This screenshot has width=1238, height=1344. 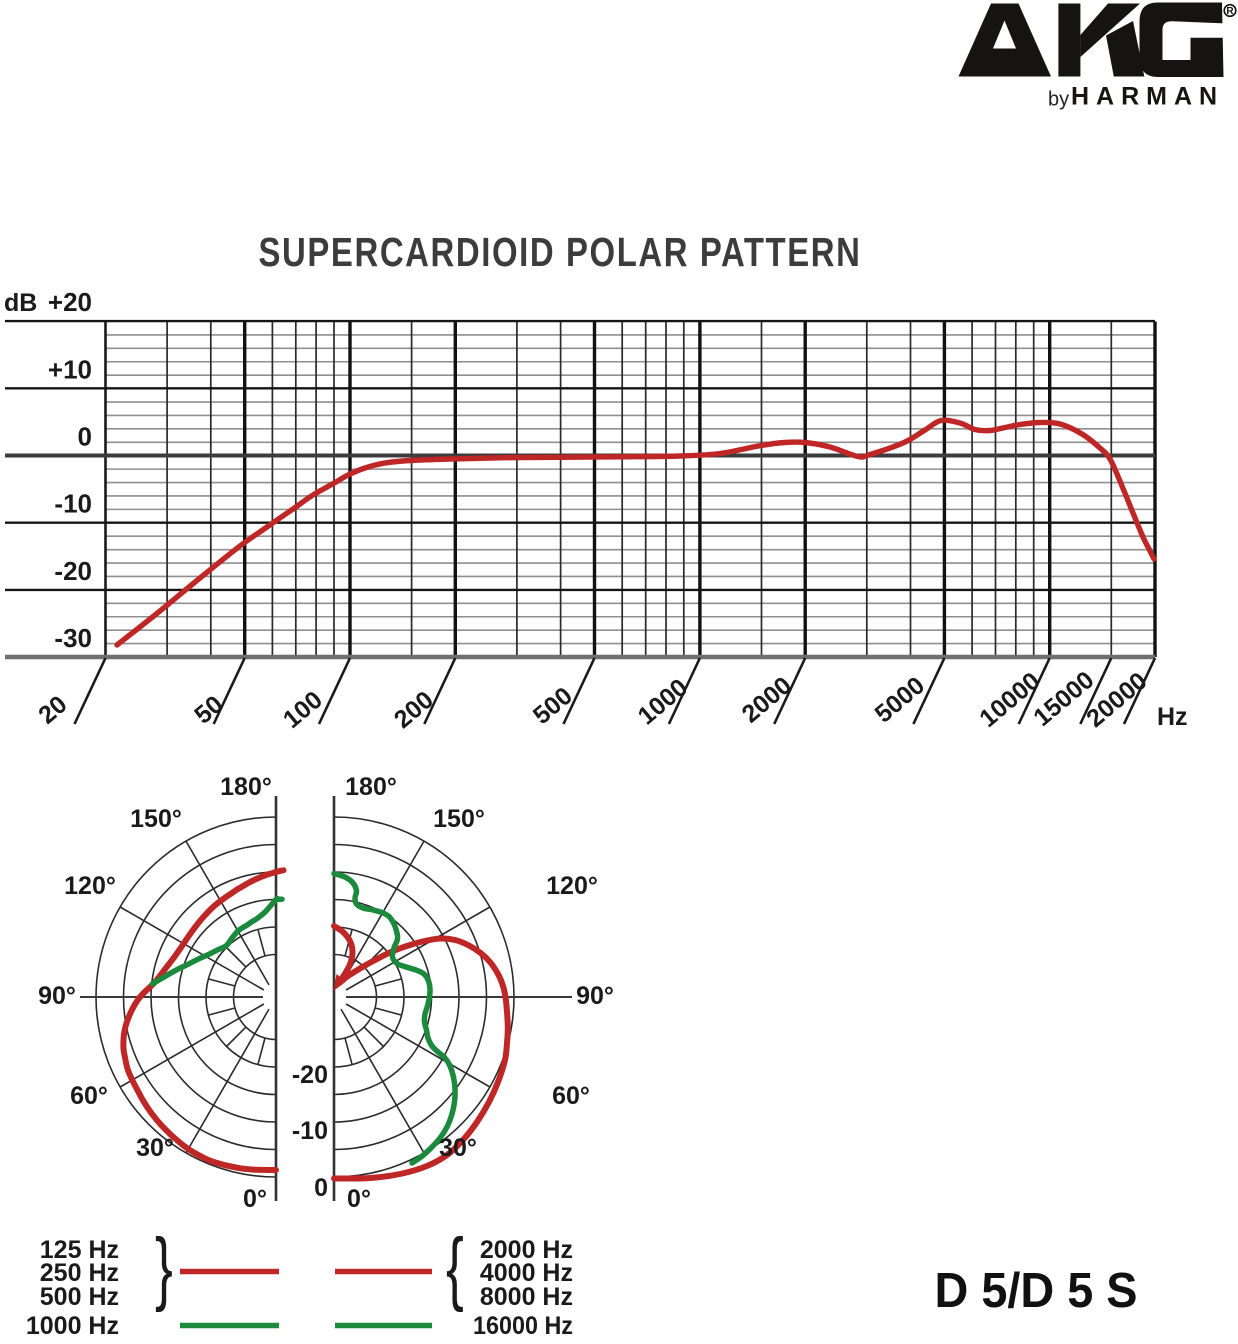 What do you see at coordinates (1230, 11) in the screenshot?
I see `svg-text: R` at bounding box center [1230, 11].